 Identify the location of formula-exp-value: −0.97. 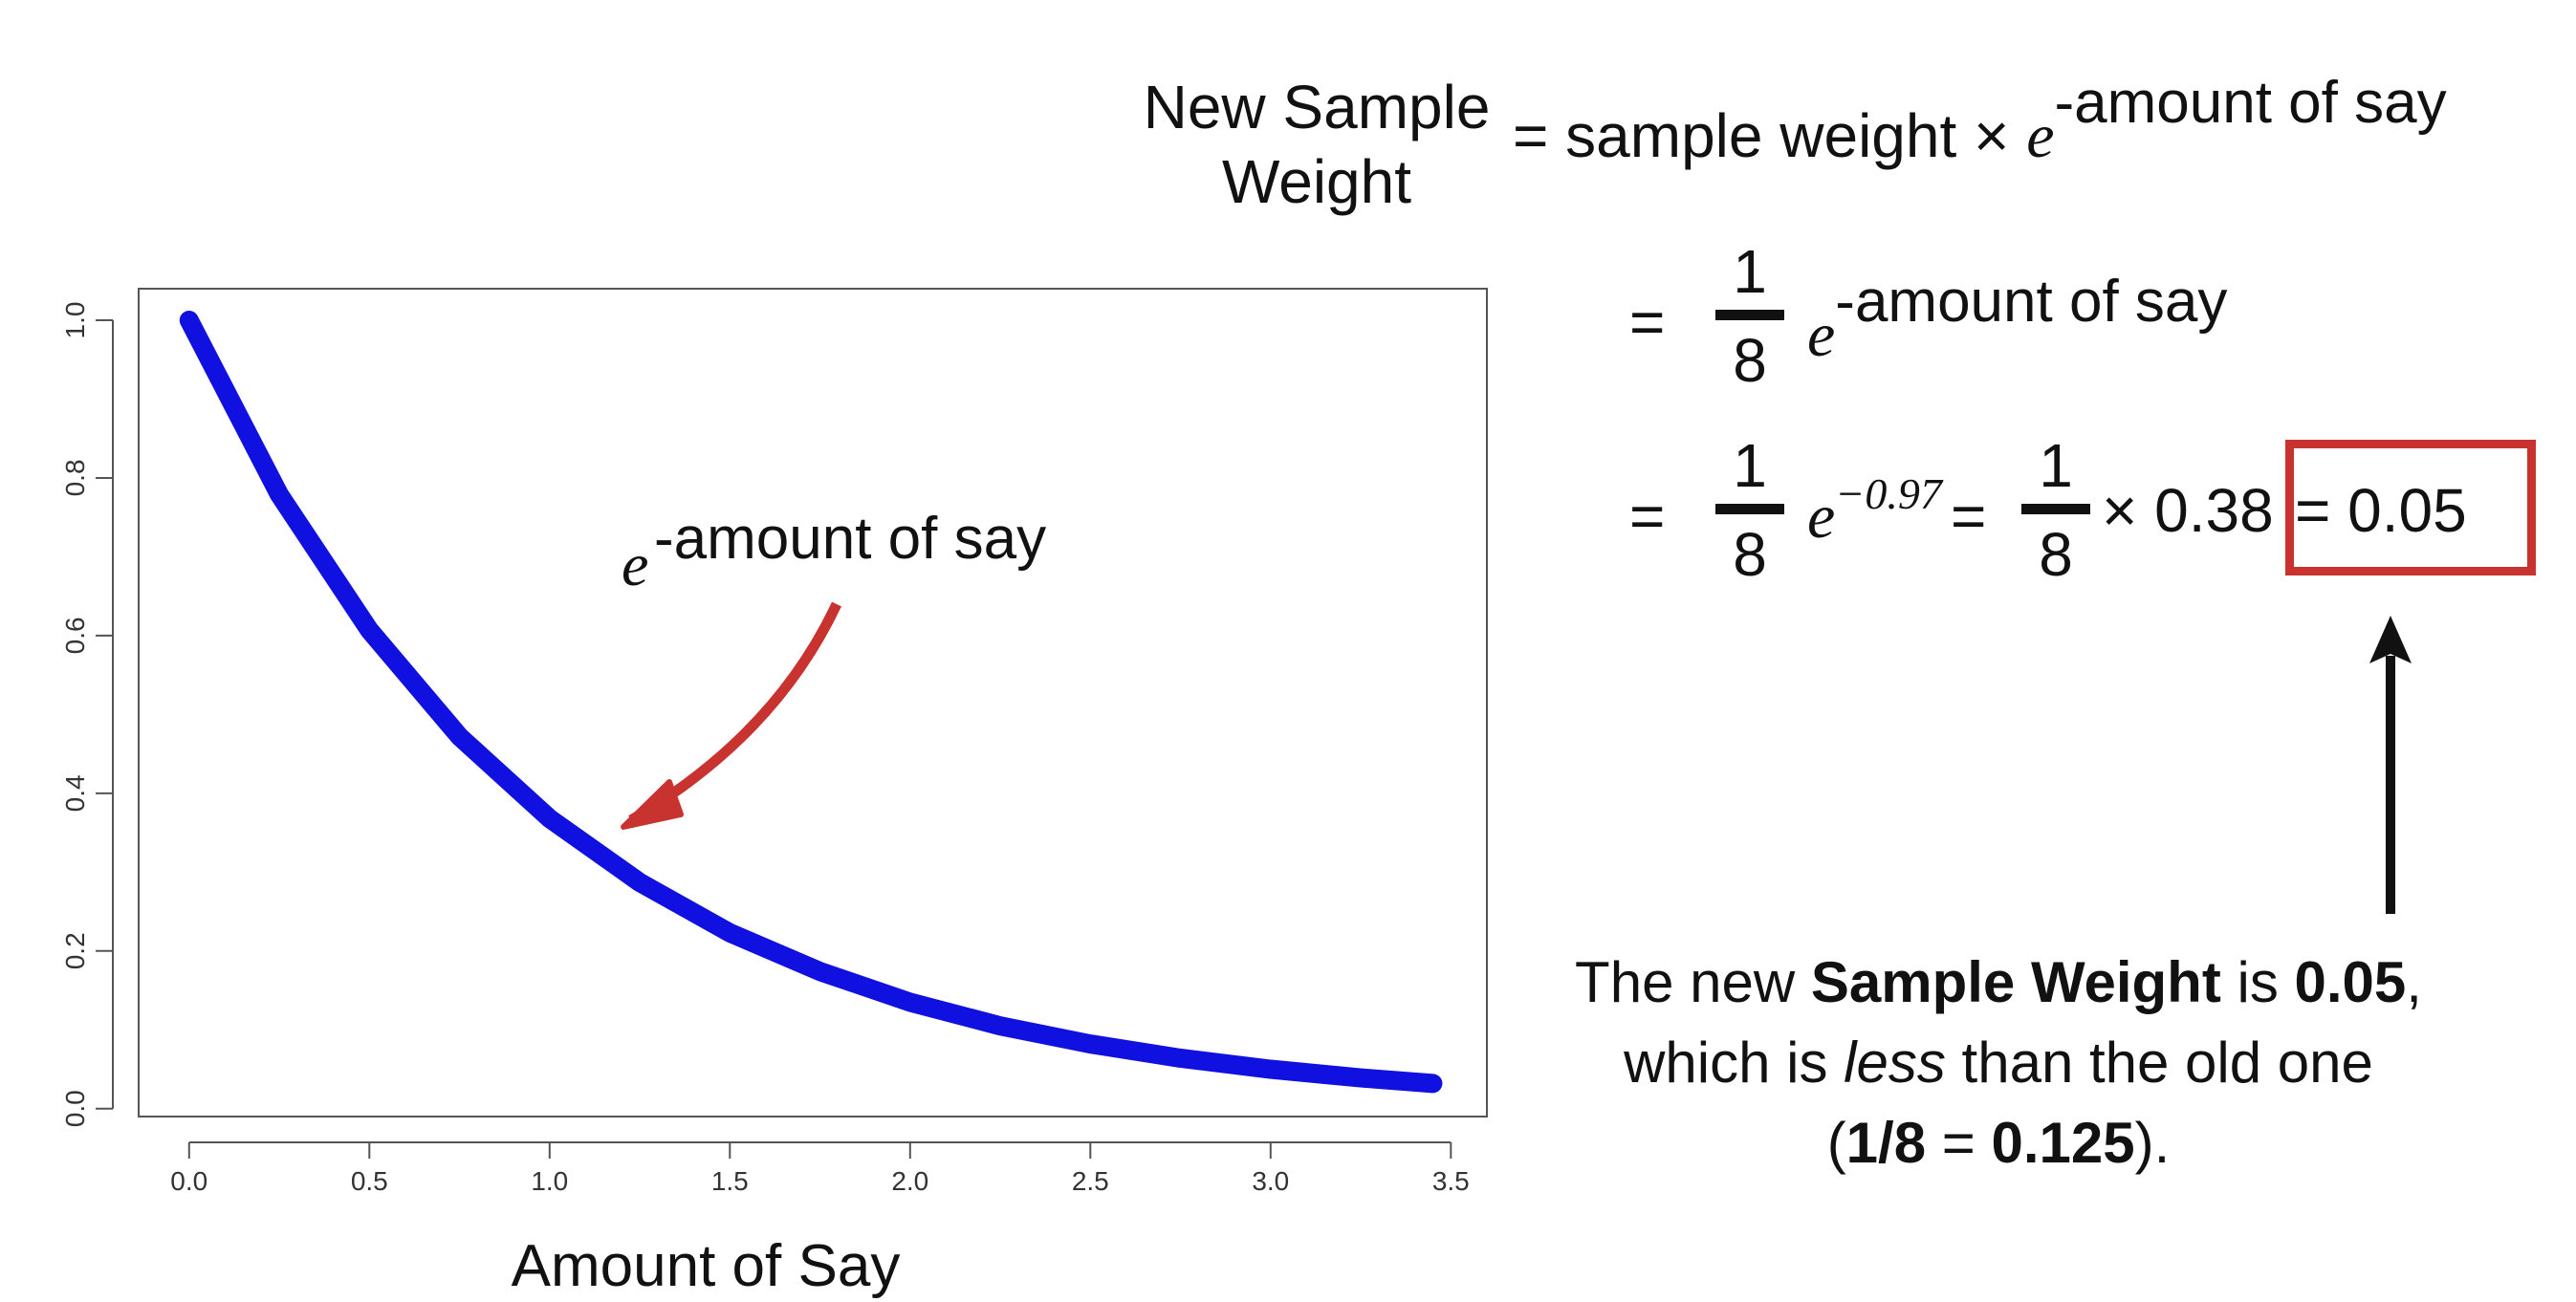
(1888, 493).